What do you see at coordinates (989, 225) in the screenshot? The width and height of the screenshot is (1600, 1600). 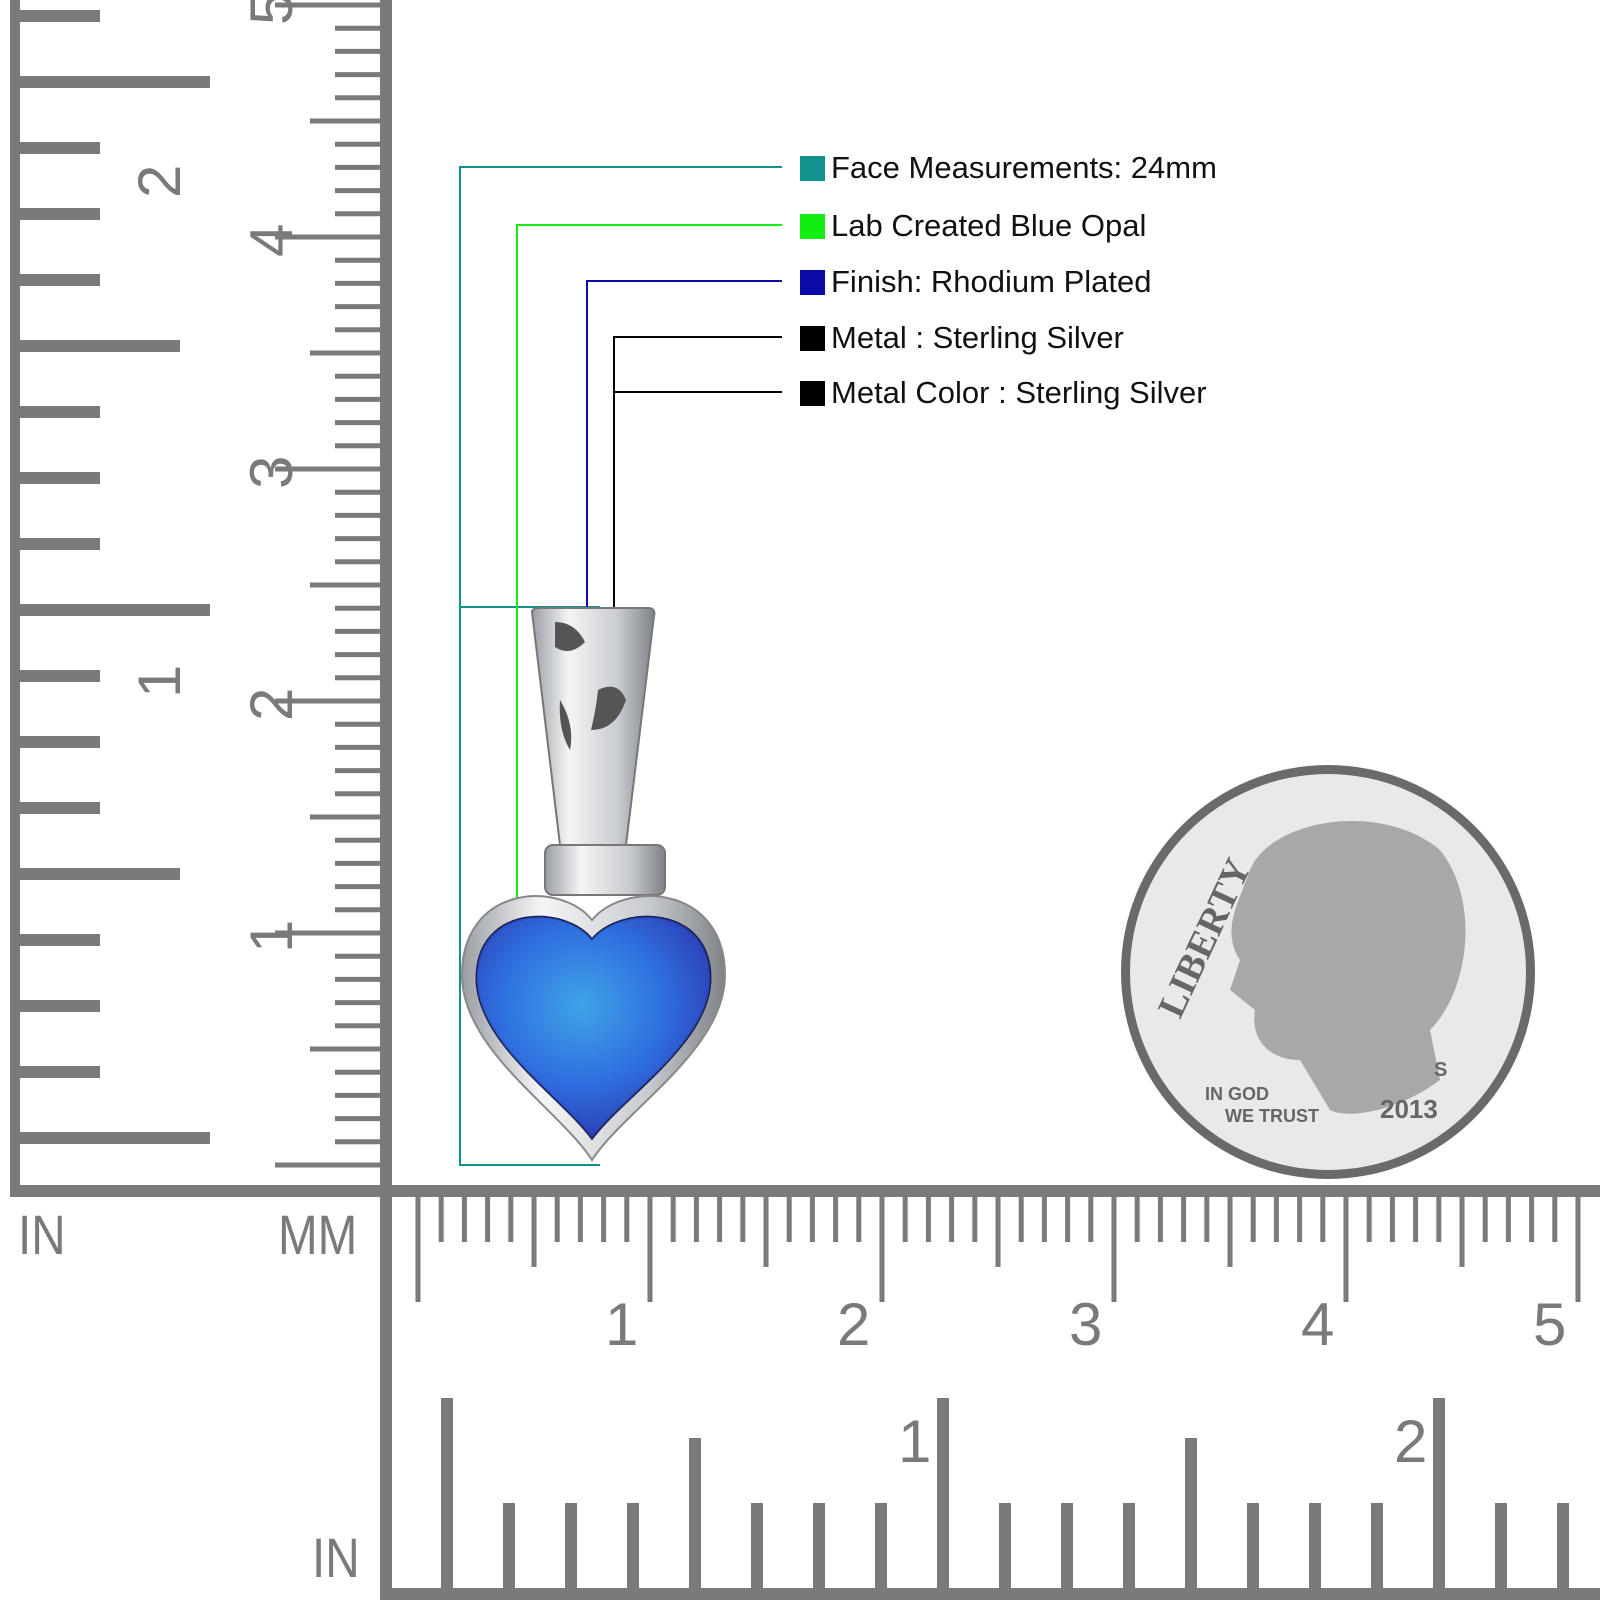 I see `legend-label: Lab Created Blue Opal` at bounding box center [989, 225].